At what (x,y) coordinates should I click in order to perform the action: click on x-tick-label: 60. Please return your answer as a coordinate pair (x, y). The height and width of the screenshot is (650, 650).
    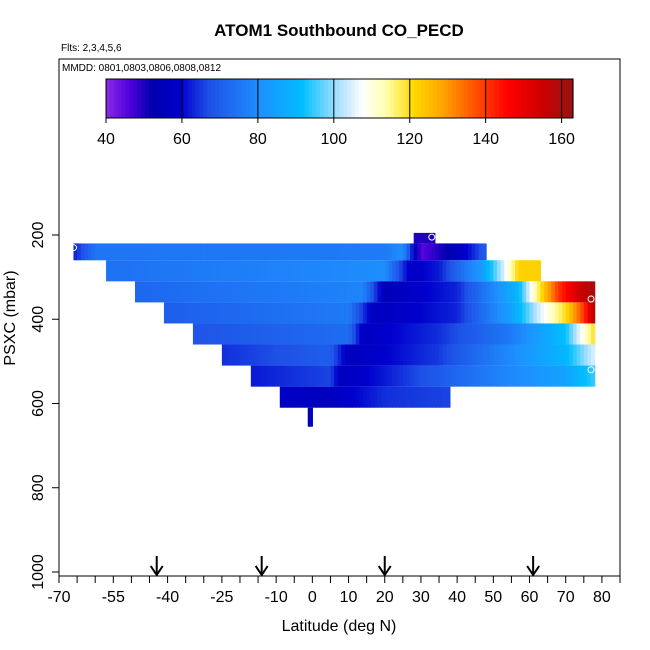
    Looking at the image, I should click on (530, 597).